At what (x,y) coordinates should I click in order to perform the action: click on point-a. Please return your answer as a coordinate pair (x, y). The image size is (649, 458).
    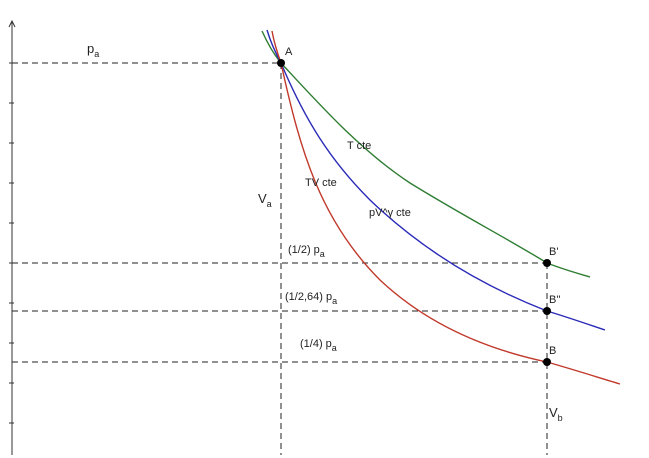
    Looking at the image, I should click on (281, 63).